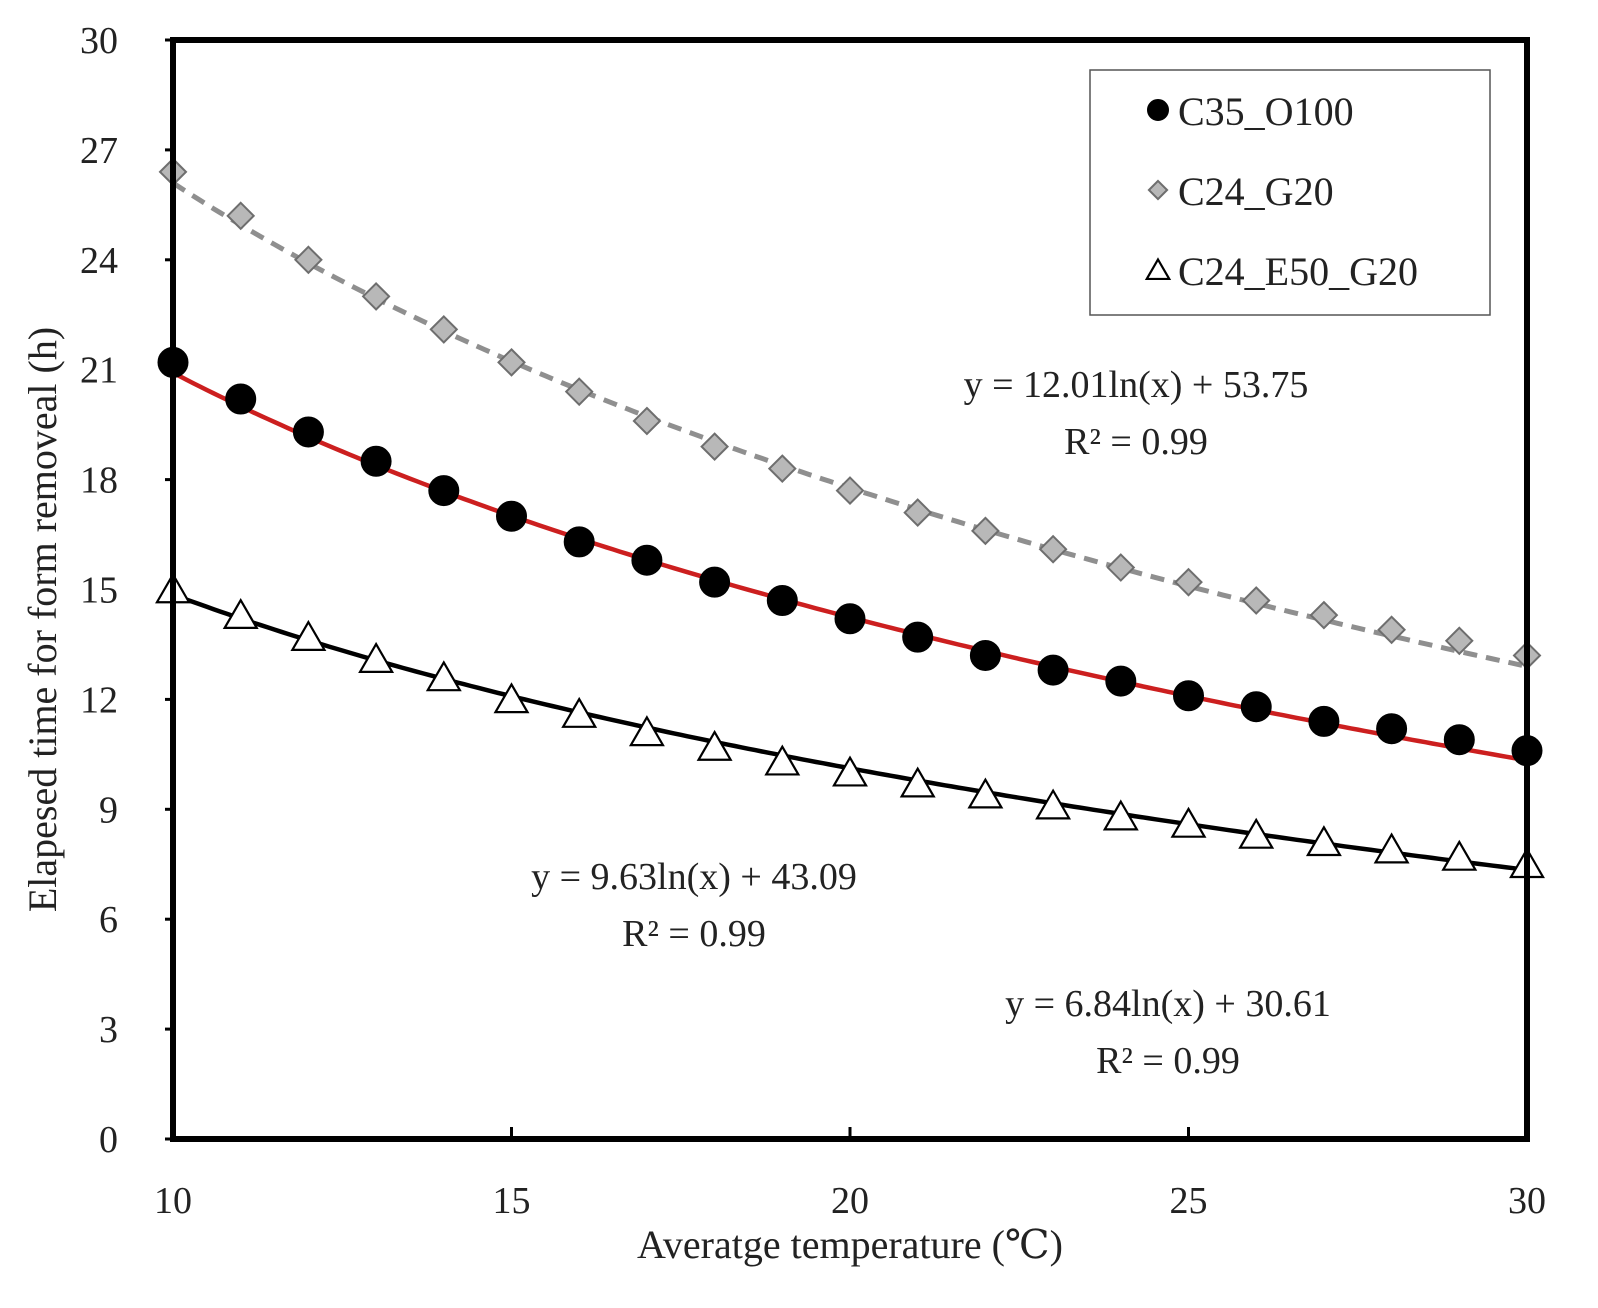 This screenshot has width=1598, height=1308. Describe the element at coordinates (108, 1140) in the screenshot. I see `y-tick-label: 0` at that location.